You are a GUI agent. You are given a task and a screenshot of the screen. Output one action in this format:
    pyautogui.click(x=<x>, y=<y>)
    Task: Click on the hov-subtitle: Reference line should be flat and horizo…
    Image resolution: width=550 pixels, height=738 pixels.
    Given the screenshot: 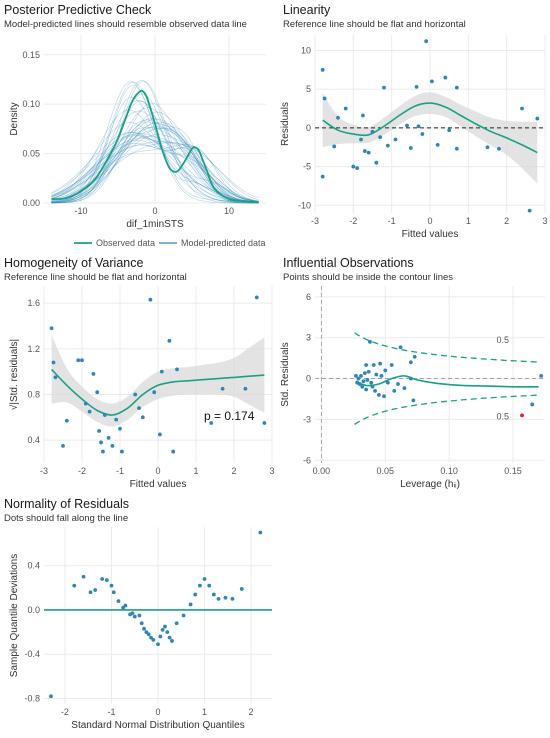 What is the action you would take?
    pyautogui.click(x=95, y=277)
    